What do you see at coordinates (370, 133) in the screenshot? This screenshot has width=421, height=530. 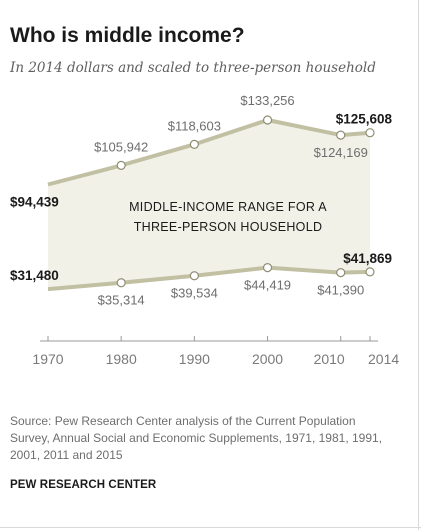 I see `upper-point-2014` at bounding box center [370, 133].